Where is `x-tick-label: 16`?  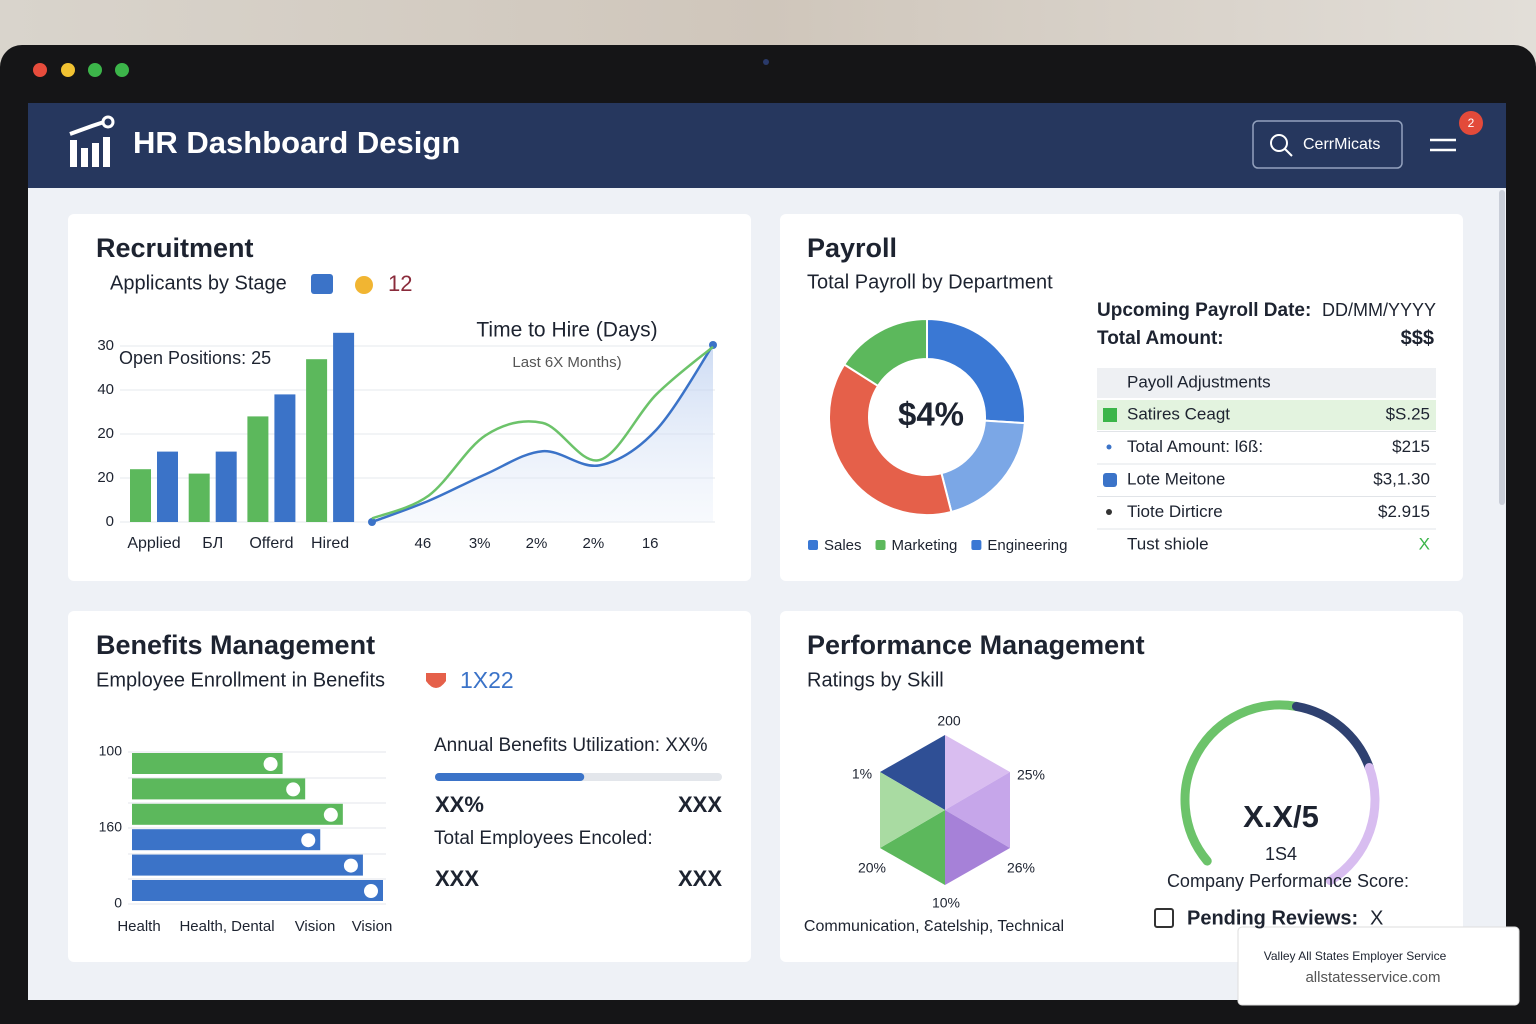
x-tick-label: 16 is located at coordinates (650, 543).